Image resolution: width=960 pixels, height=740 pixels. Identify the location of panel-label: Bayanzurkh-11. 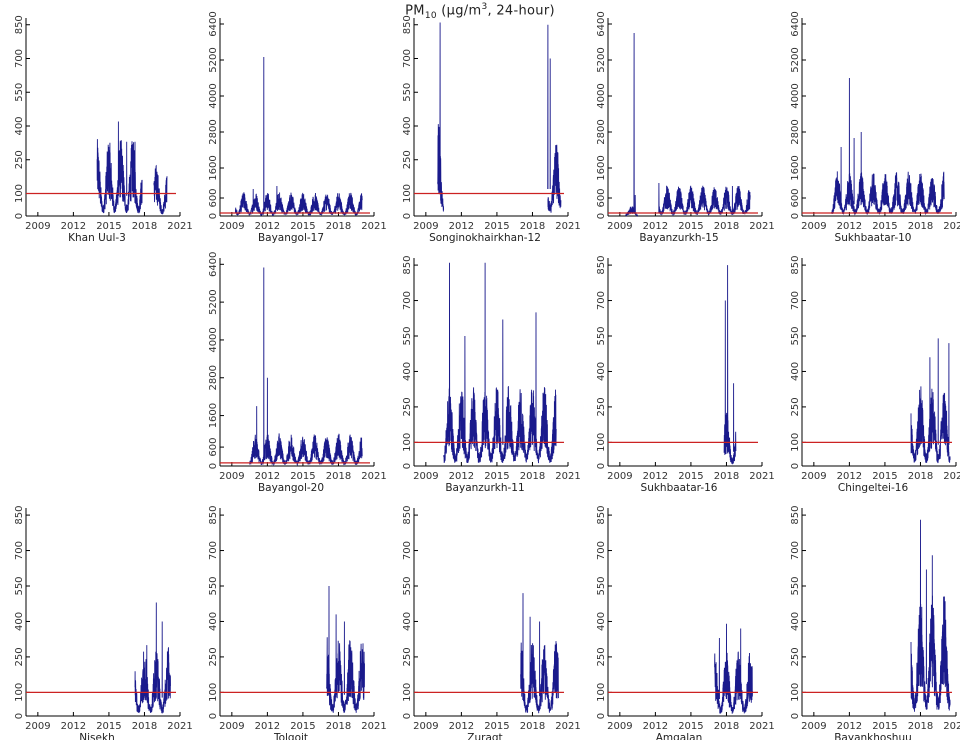
(484, 488).